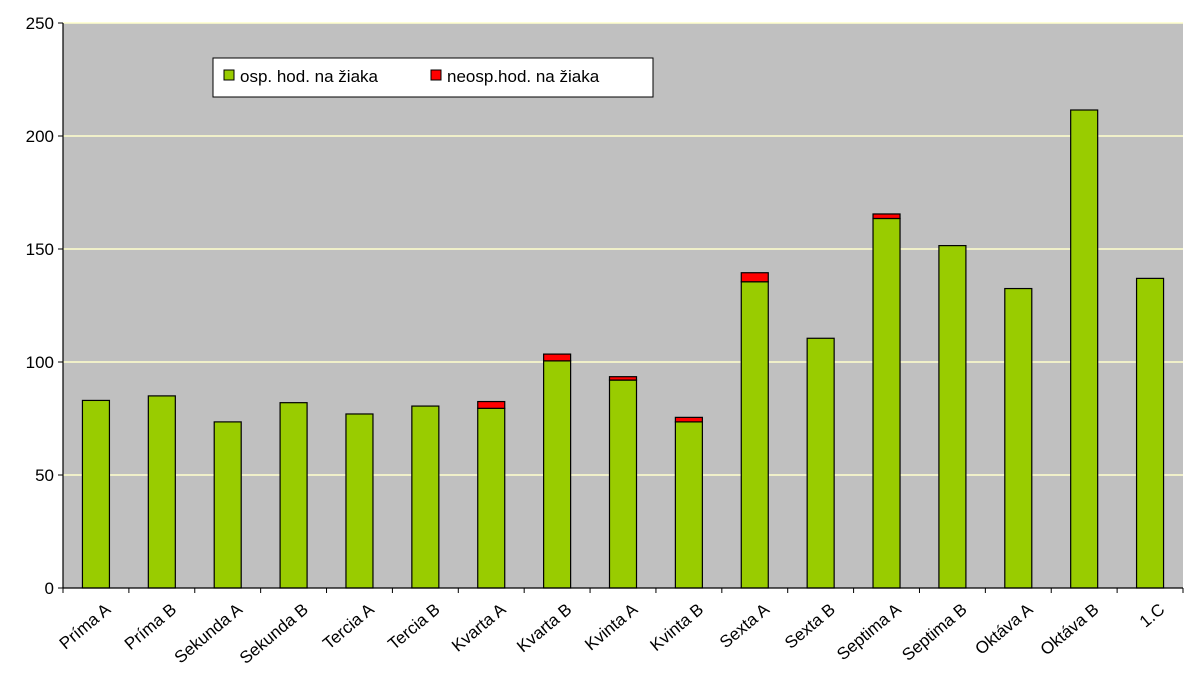 This screenshot has height=688, width=1188. I want to click on x-tick-label: Sekunda A, so click(209, 633).